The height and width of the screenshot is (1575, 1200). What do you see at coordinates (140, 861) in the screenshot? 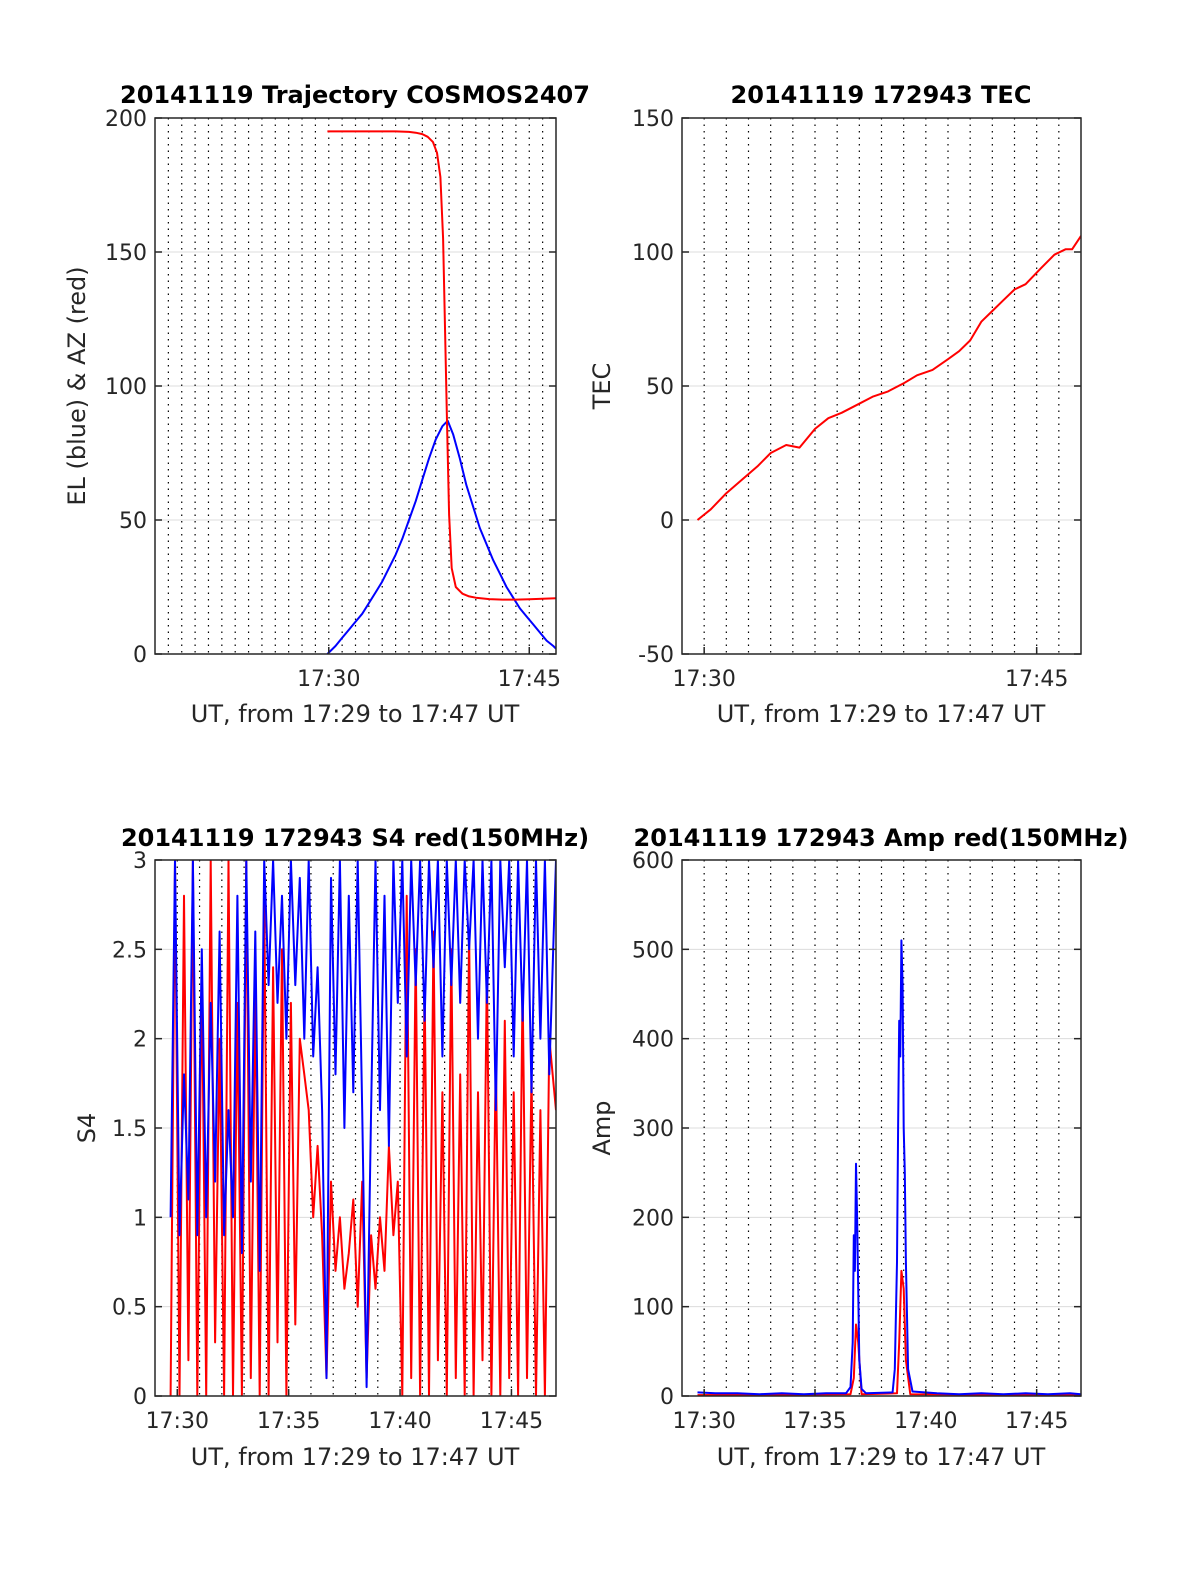
I see `s4-ytick-label-6: 3` at bounding box center [140, 861].